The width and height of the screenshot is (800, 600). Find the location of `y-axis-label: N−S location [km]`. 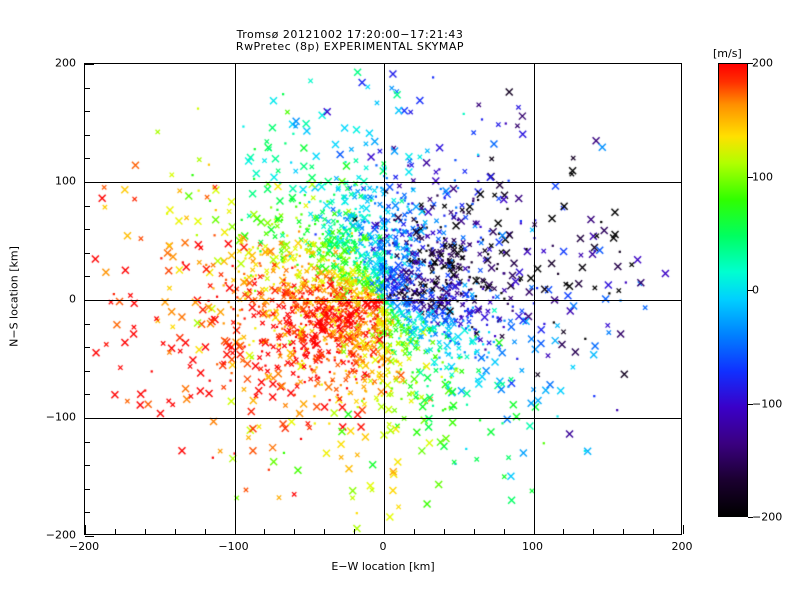

y-axis-label: N−S location [km] is located at coordinates (14, 296).